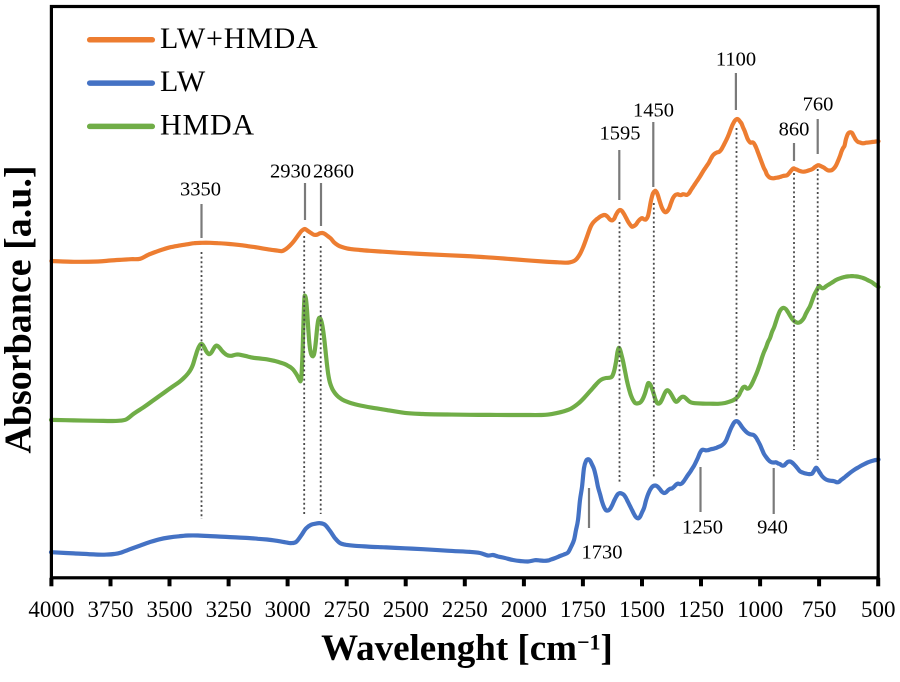 The image size is (900, 682). I want to click on svg-text: 860, so click(794, 130).